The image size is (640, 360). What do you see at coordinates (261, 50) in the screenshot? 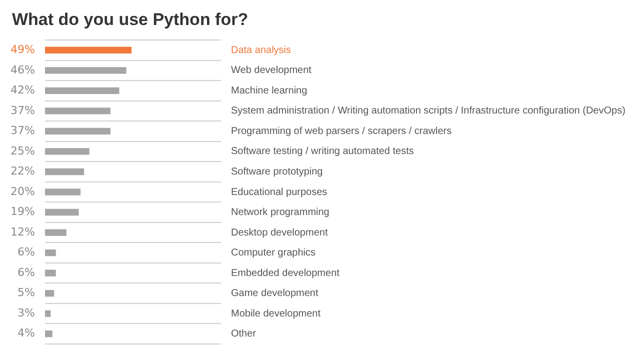
I see `y-tick-label: Data analysis` at bounding box center [261, 50].